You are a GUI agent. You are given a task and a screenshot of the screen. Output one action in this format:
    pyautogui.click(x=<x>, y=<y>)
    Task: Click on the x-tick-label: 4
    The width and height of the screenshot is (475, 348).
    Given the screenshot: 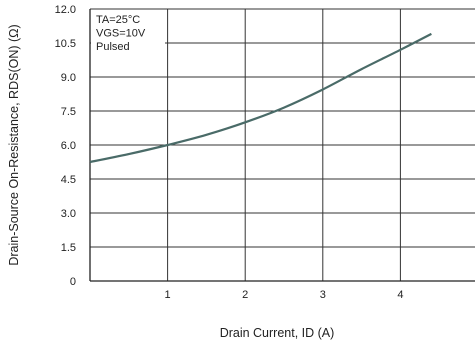 What is the action you would take?
    pyautogui.click(x=400, y=295)
    